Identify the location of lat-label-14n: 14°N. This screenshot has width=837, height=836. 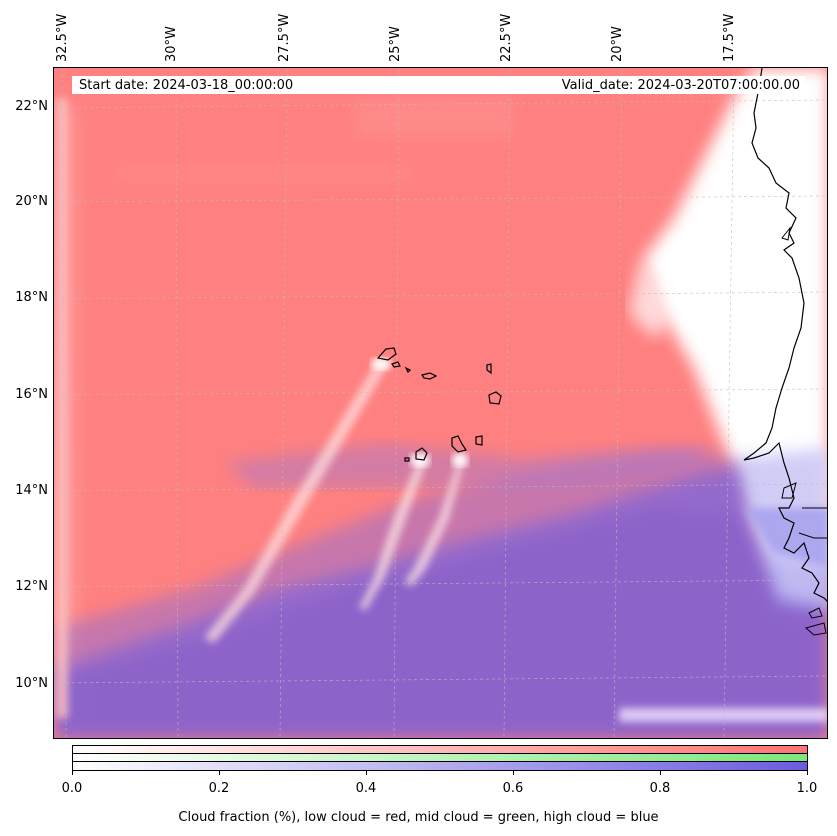
(31, 490).